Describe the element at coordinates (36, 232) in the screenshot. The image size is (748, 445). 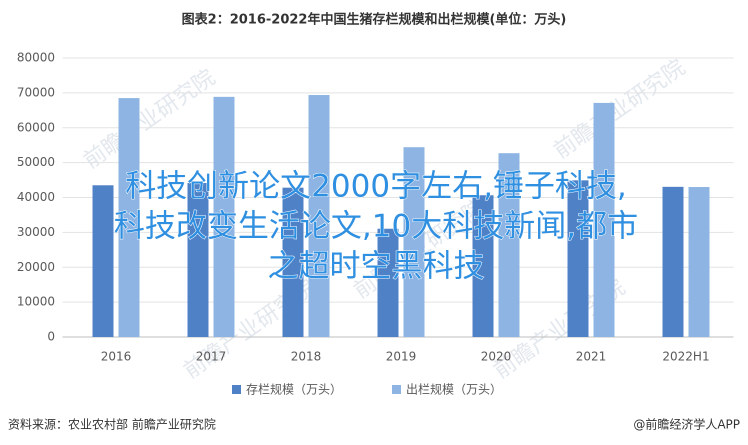
I see `y-tick-label: 30000` at that location.